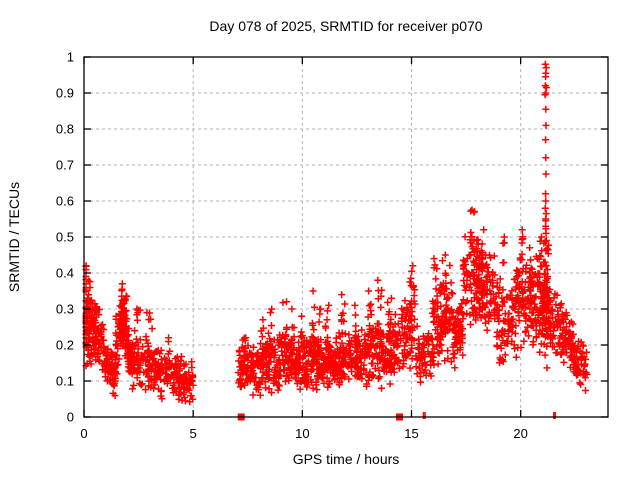 This screenshot has height=480, width=640. I want to click on svg-text: 0.7, so click(65, 165).